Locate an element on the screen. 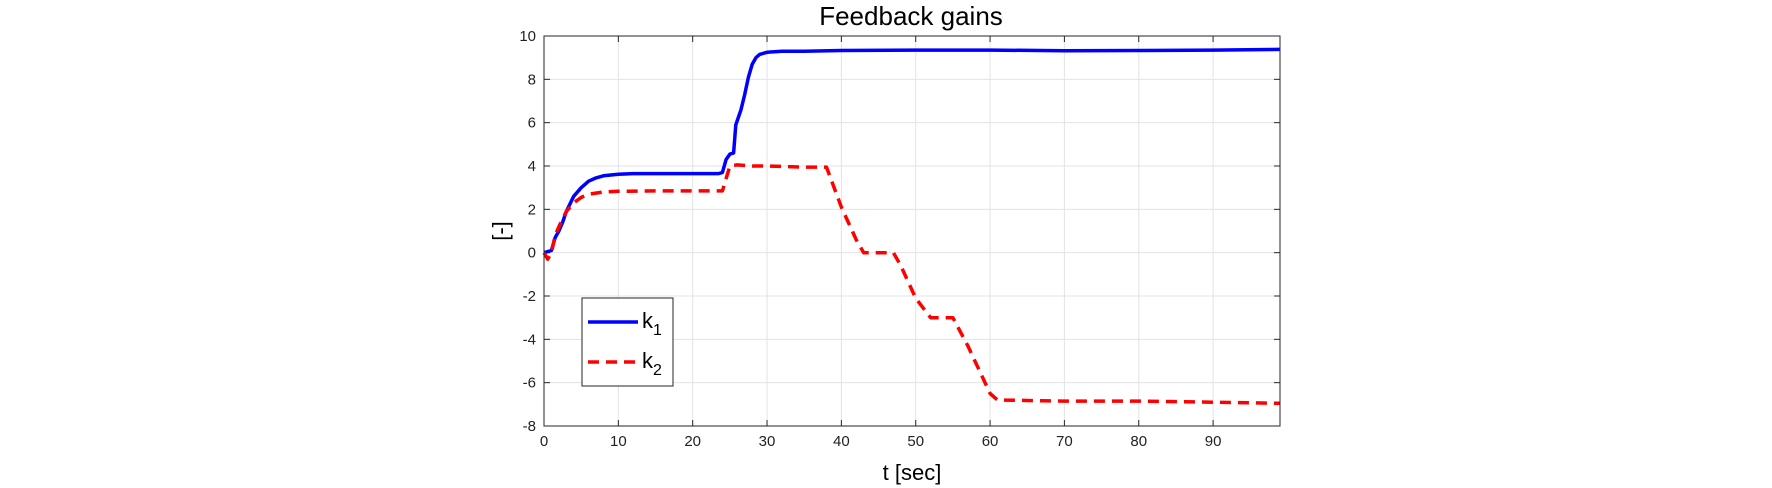  y-tick-label: -4 is located at coordinates (529, 339).